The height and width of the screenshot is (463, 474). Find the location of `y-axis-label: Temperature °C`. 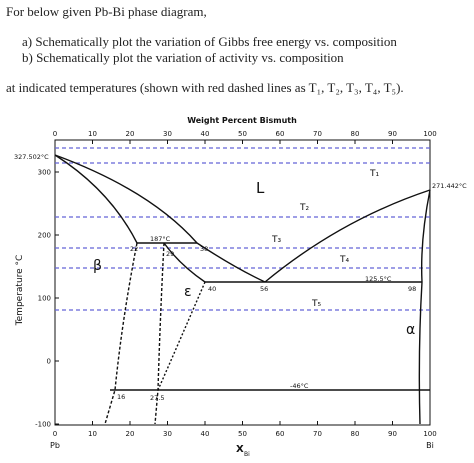

y-axis-label: Temperature °C is located at coordinates (20, 291).